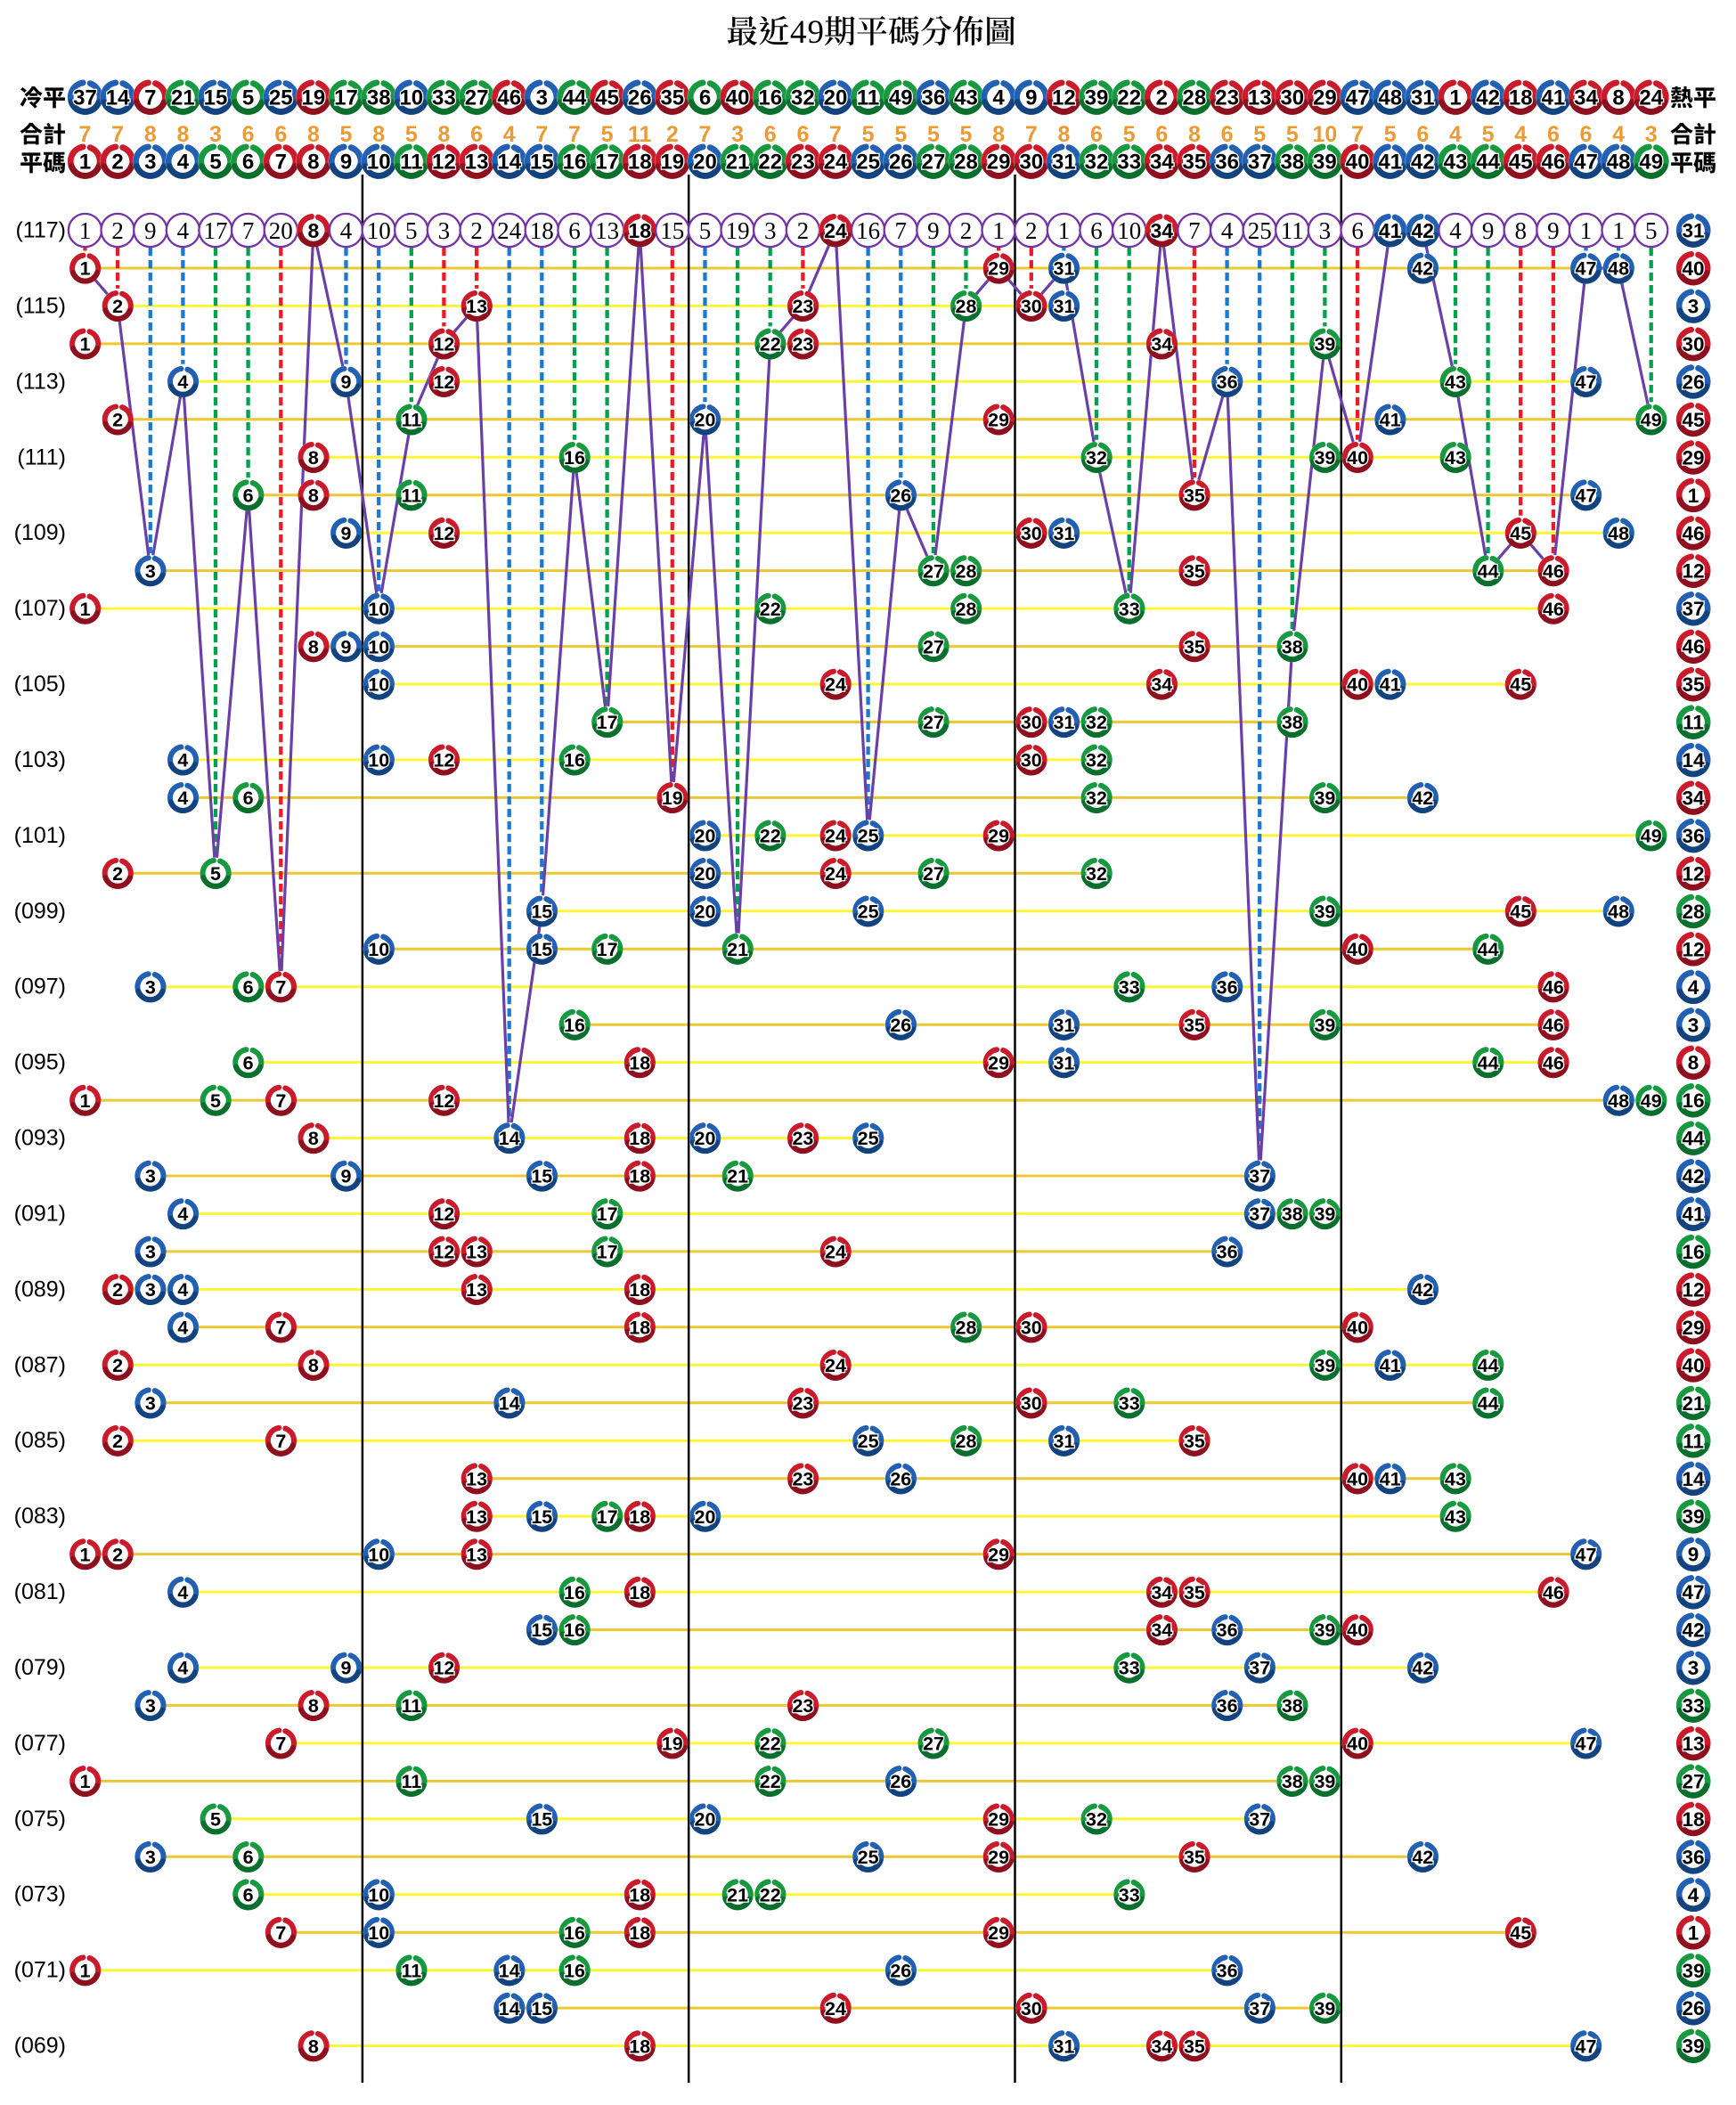  Describe the element at coordinates (804, 230) in the screenshot. I see `svg-text: 2` at that location.